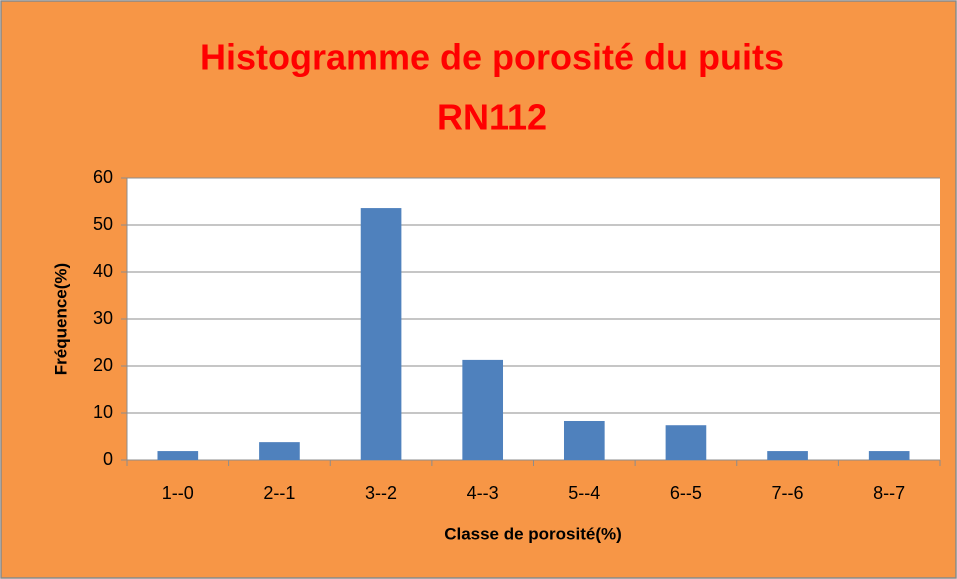  What do you see at coordinates (492, 57) in the screenshot?
I see `chart-title: Histogramme de porosité du puits` at bounding box center [492, 57].